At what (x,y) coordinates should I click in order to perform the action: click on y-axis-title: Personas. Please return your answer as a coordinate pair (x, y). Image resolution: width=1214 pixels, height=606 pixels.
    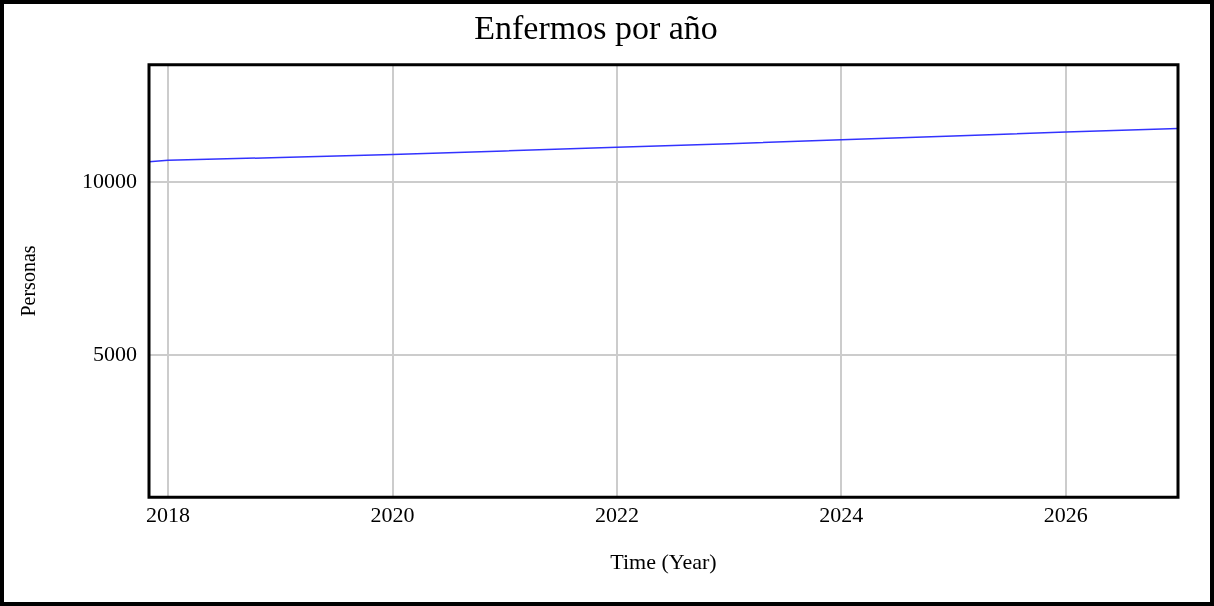
    Looking at the image, I should click on (28, 281).